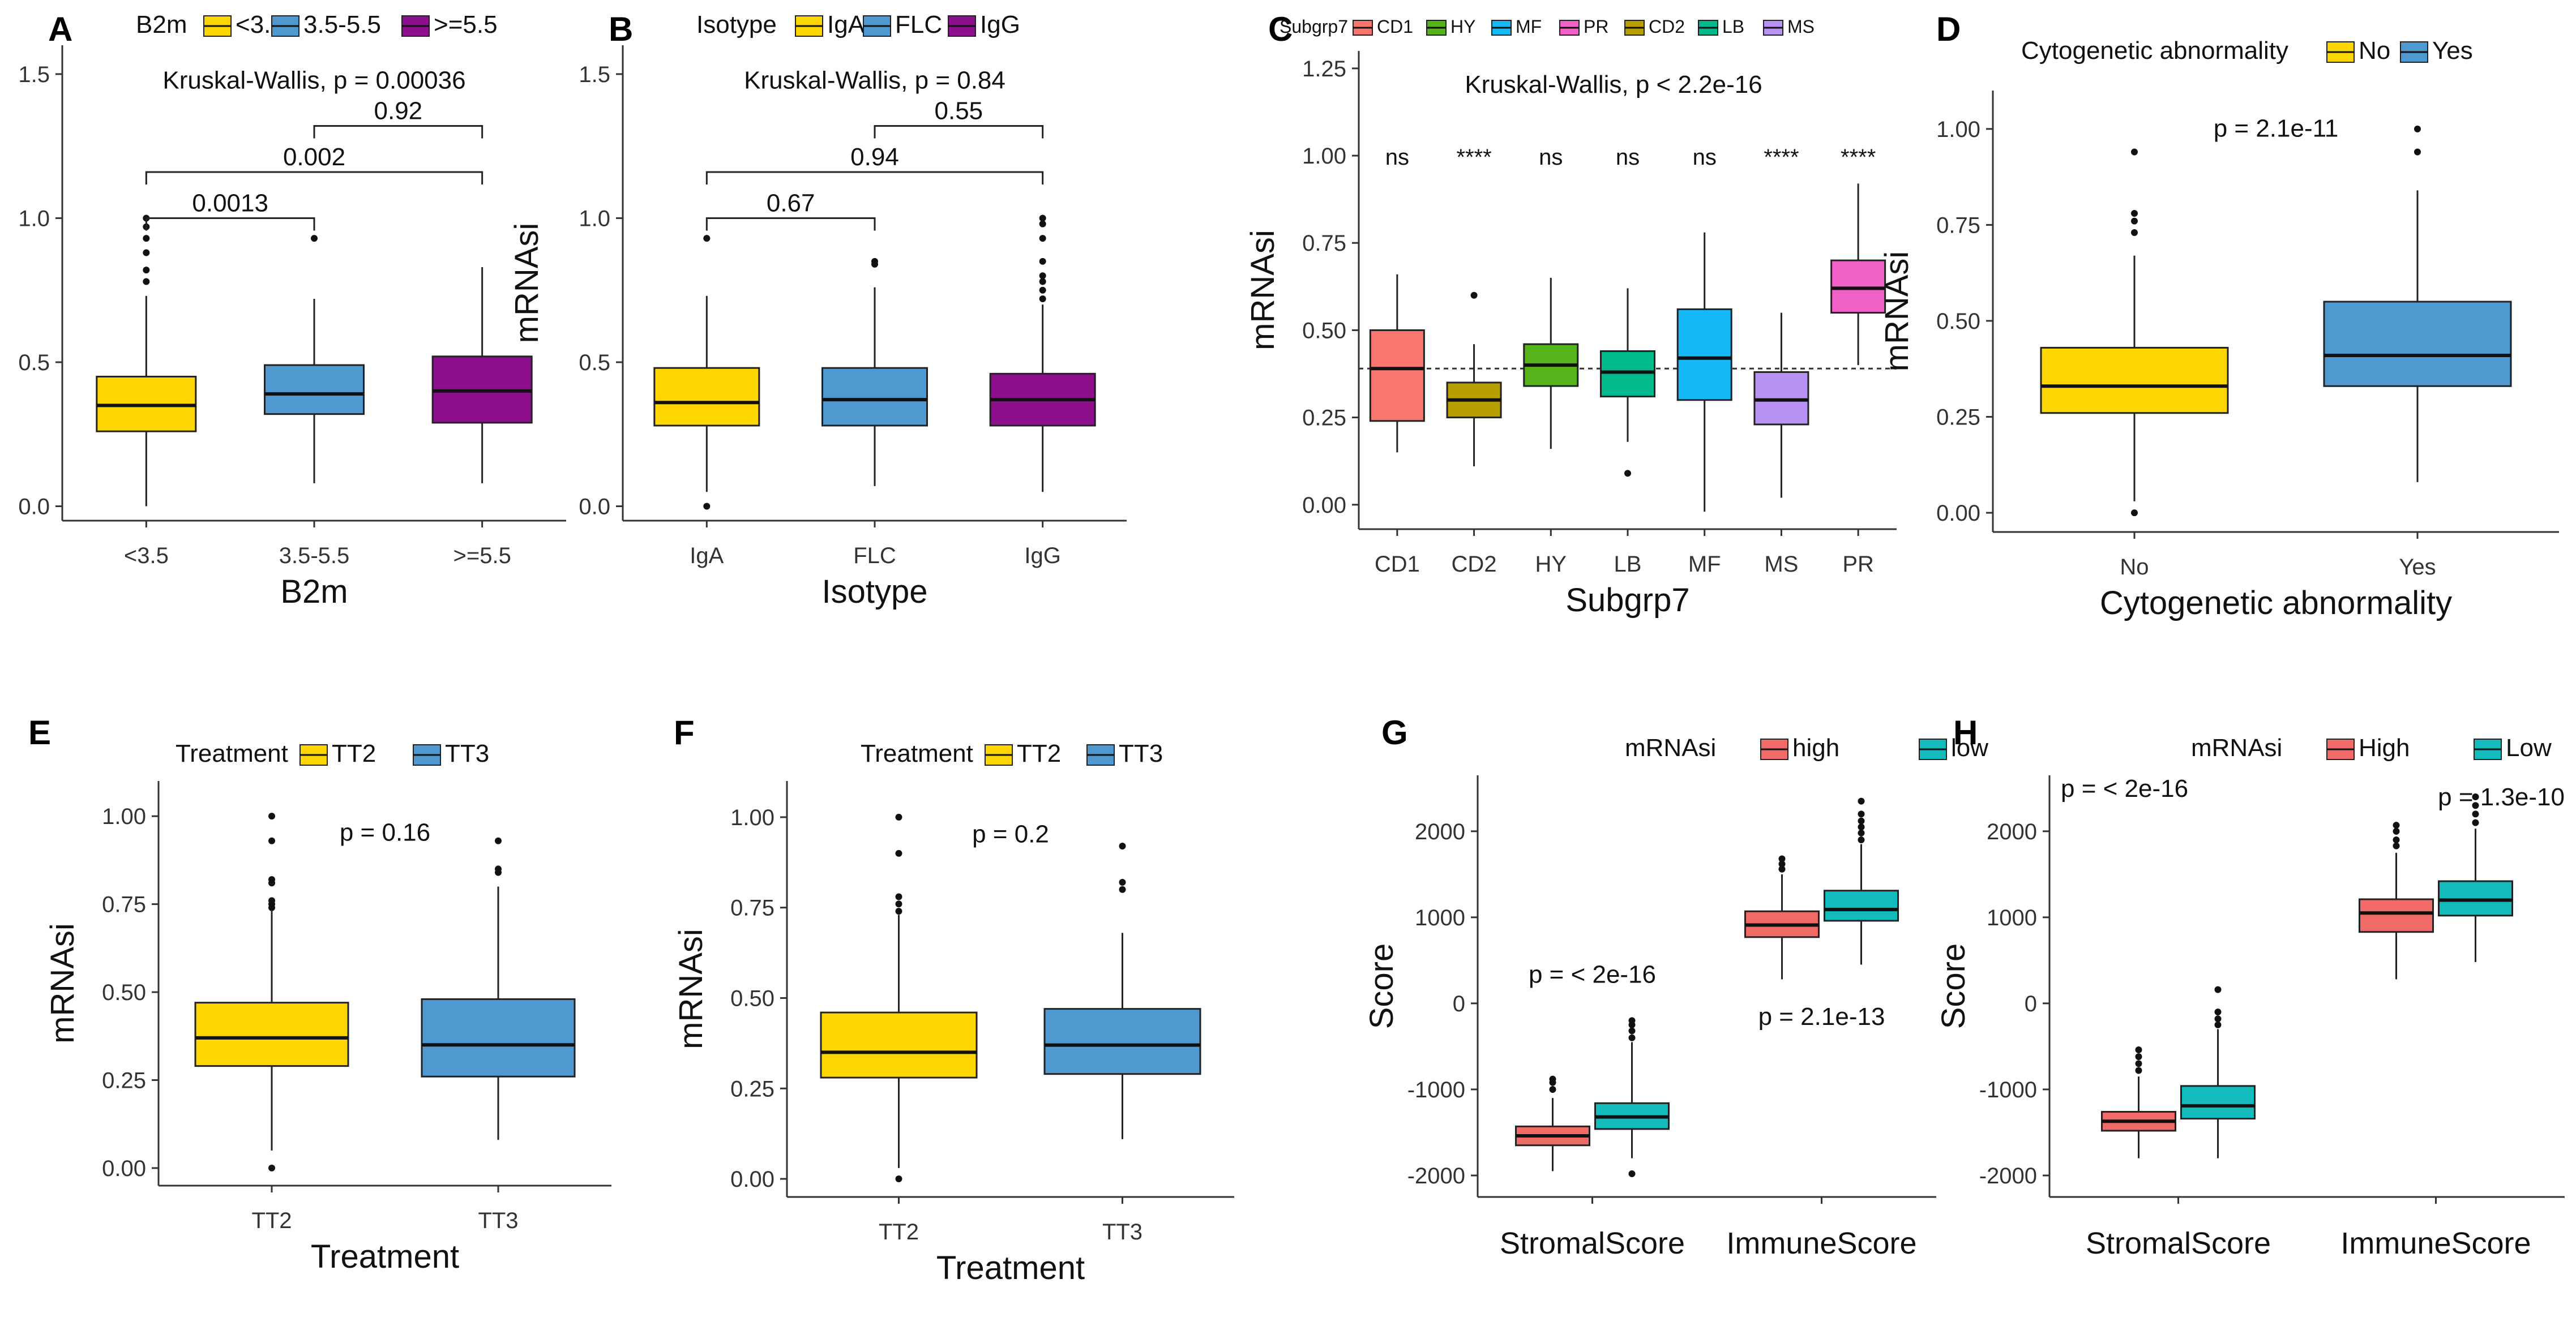 The image size is (2576, 1326). I want to click on legend-title: Subgrp7, so click(1314, 26).